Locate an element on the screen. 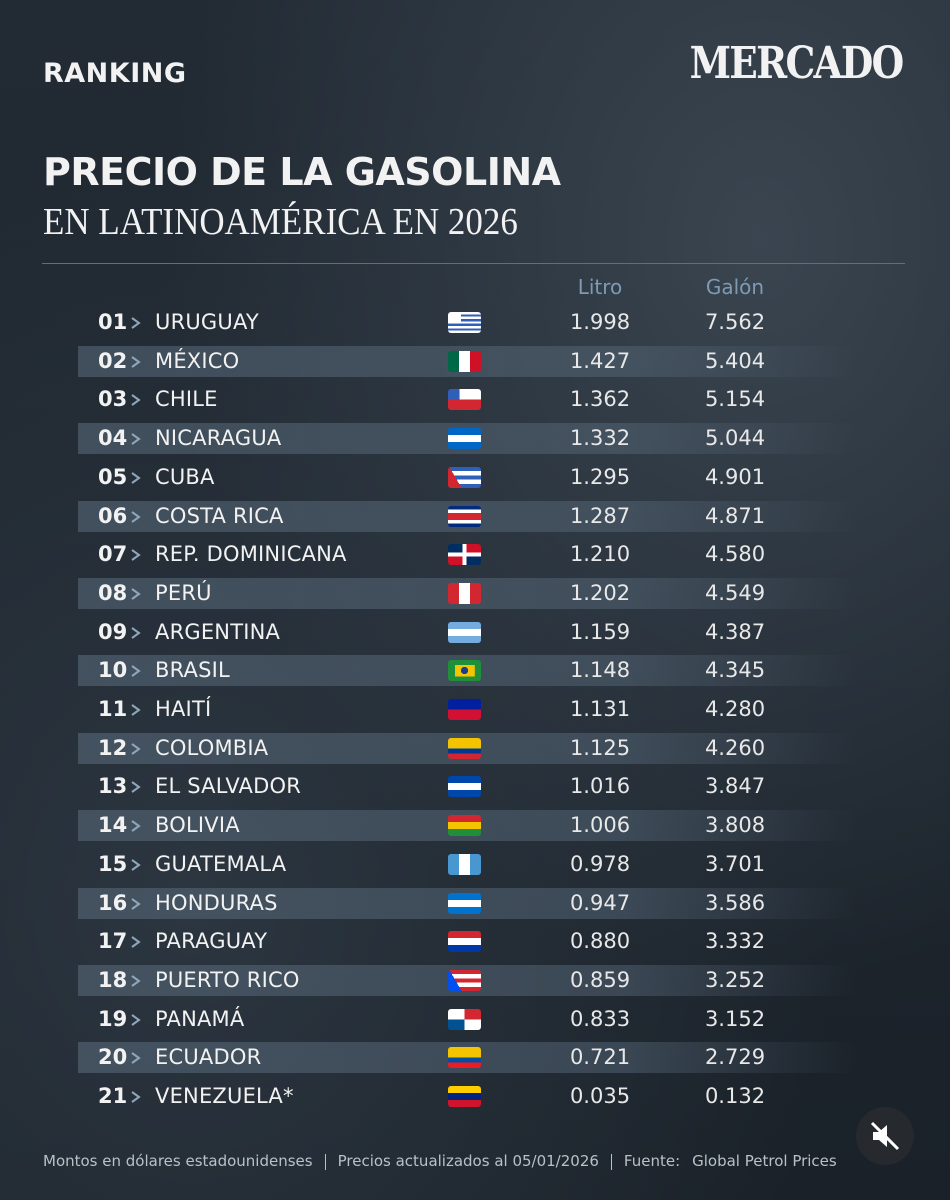 This screenshot has width=950, height=1200. table-row: 07 REP. DOMINICANA 1.210 4.580 is located at coordinates (468, 554).